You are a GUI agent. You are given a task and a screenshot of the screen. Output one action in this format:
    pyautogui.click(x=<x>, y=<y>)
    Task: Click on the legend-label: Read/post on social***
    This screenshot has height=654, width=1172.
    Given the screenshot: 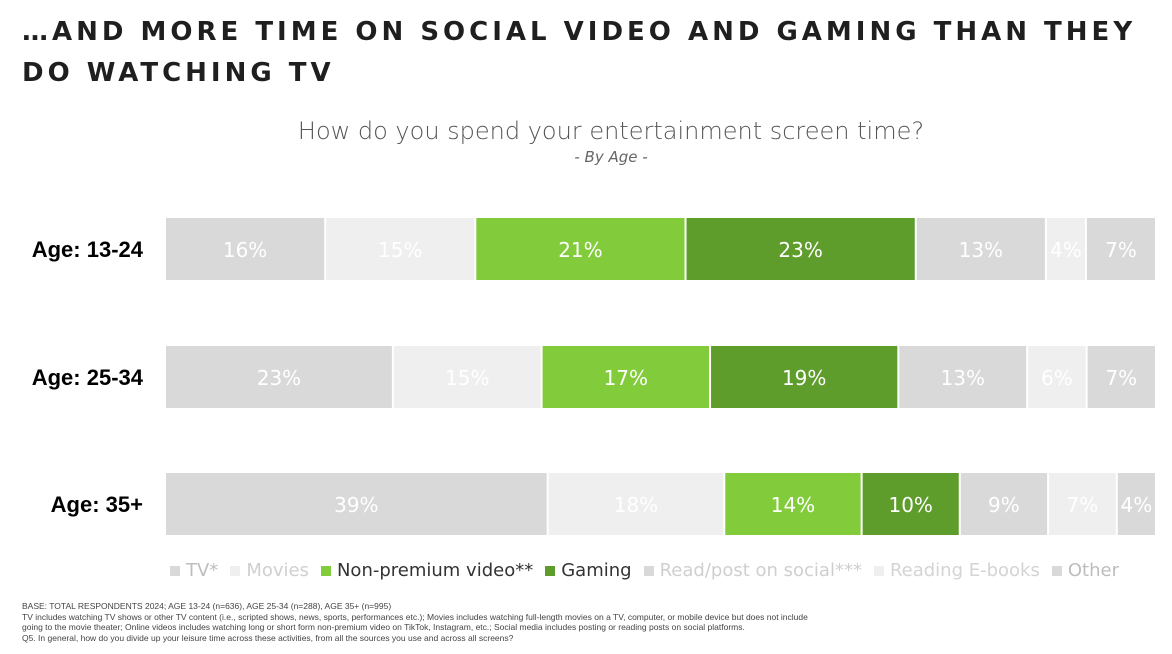 What is the action you would take?
    pyautogui.click(x=760, y=570)
    